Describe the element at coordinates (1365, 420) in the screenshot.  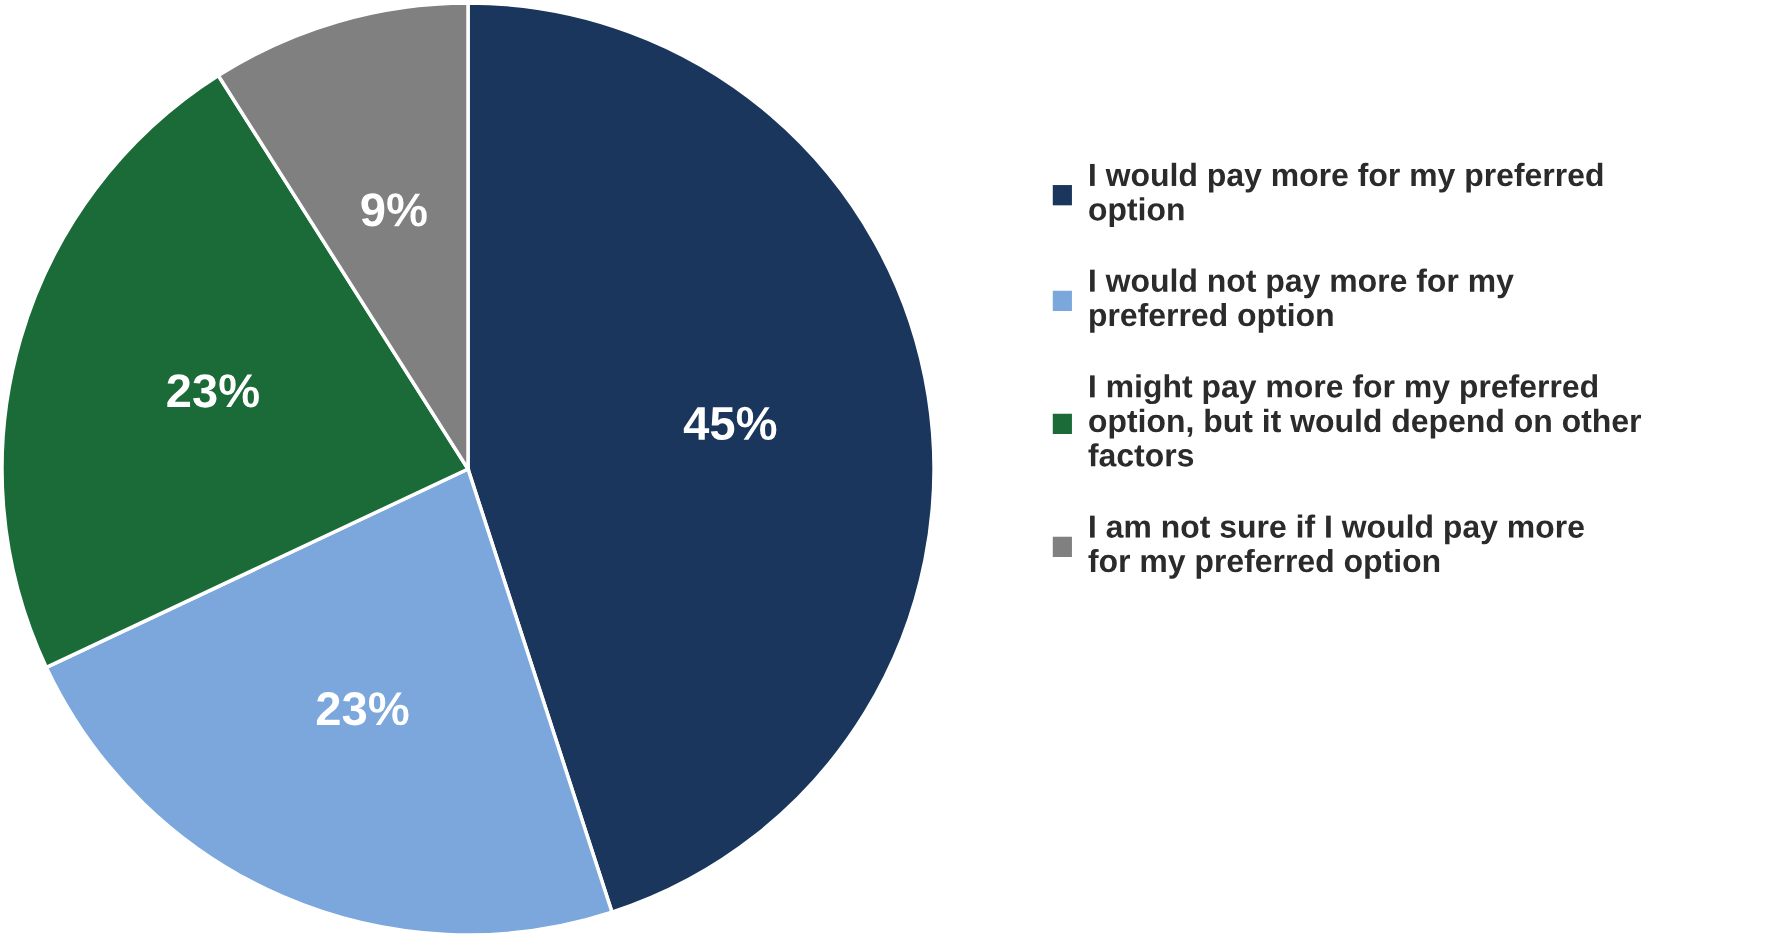
I see `legend-label: I might pay more for my preferred option, but it would depend on other factors` at that location.